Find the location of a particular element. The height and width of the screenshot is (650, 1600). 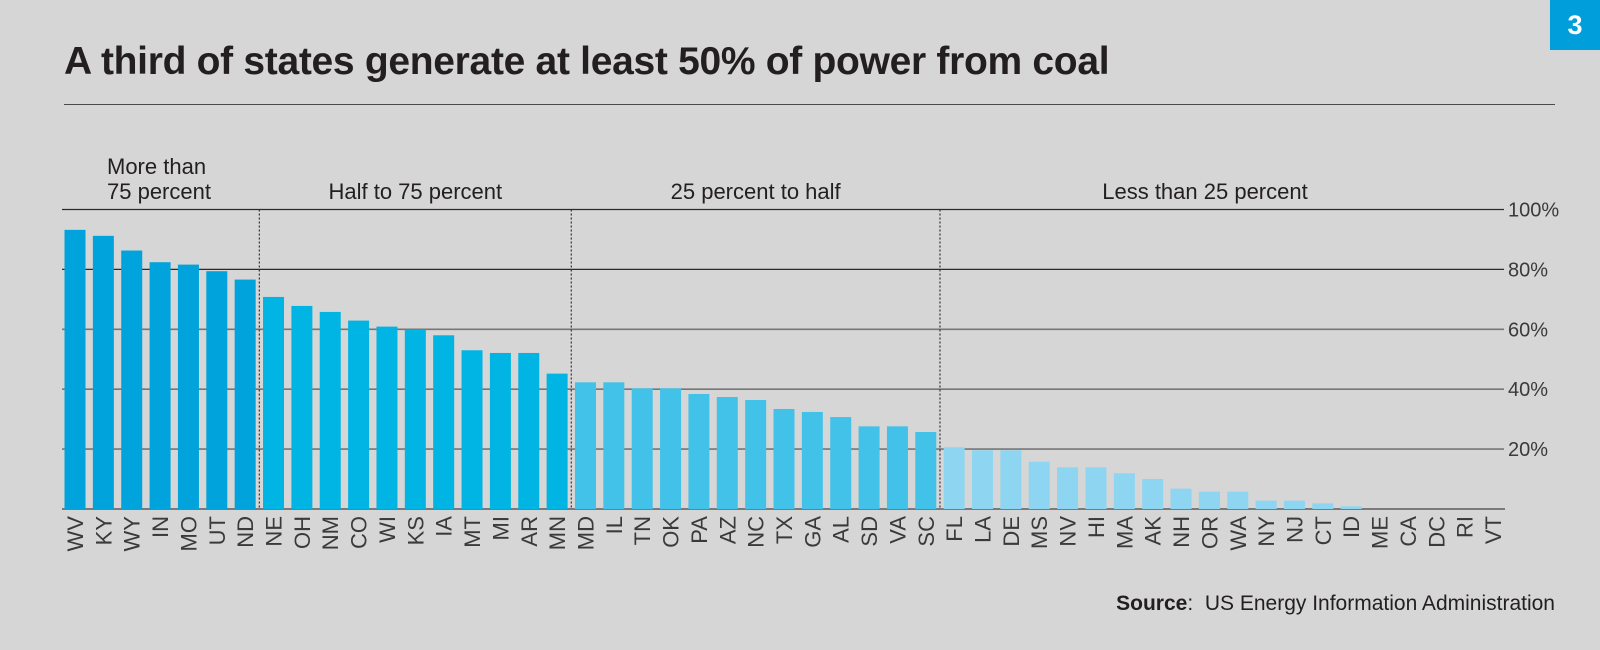

bar-ks is located at coordinates (415, 419).